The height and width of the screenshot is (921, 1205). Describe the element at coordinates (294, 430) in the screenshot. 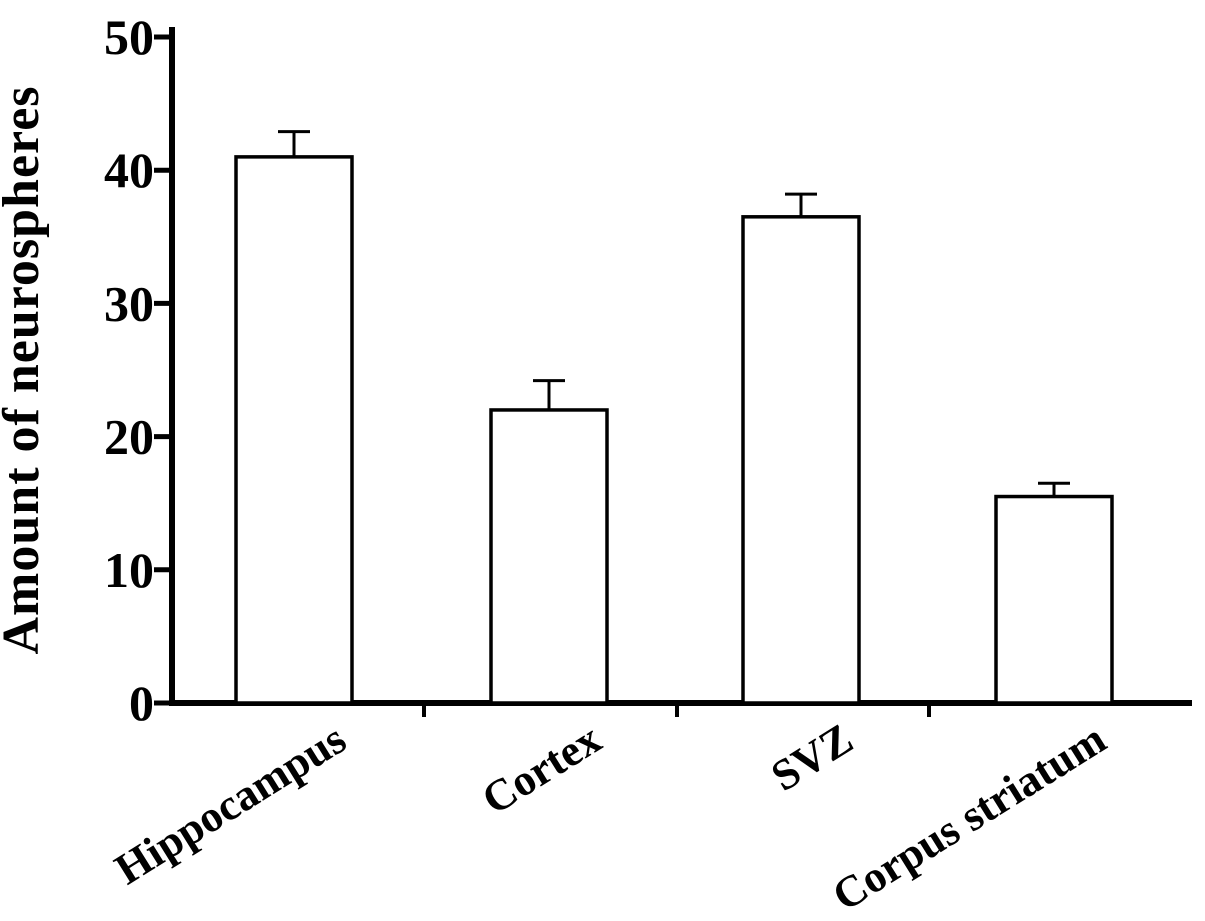

I see `bar-hippocampus` at that location.